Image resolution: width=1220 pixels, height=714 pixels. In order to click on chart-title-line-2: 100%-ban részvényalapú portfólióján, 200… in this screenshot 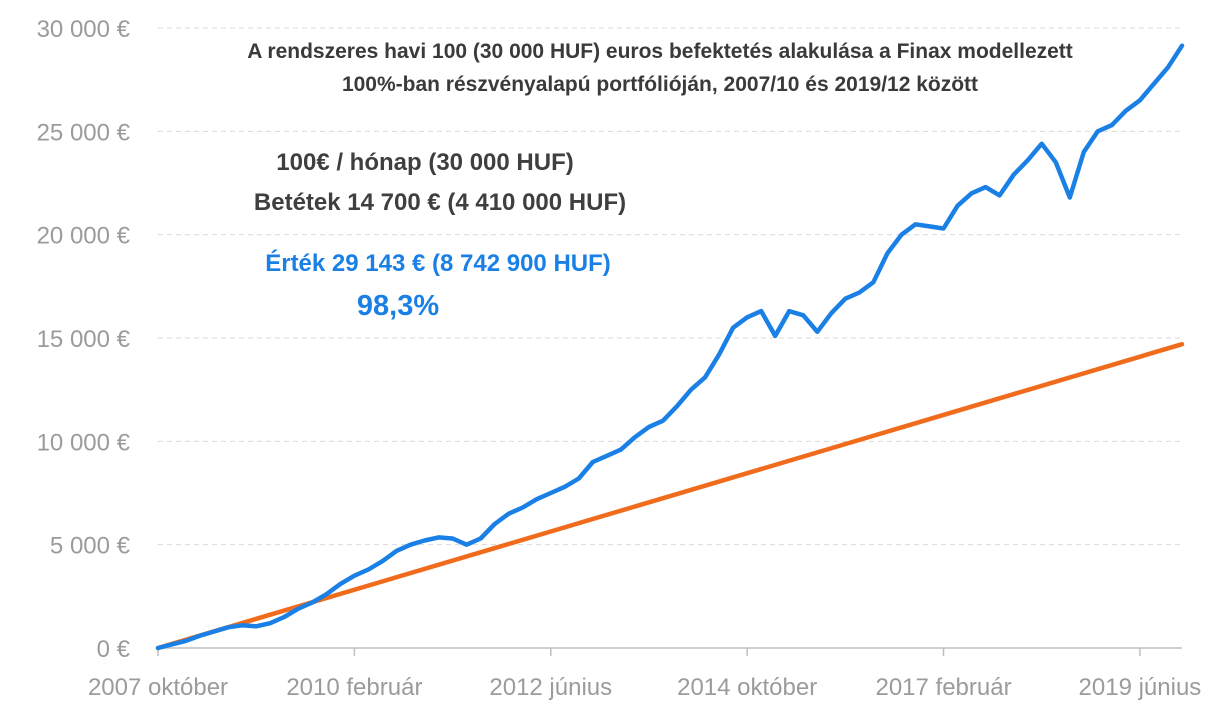, I will do `click(660, 84)`.